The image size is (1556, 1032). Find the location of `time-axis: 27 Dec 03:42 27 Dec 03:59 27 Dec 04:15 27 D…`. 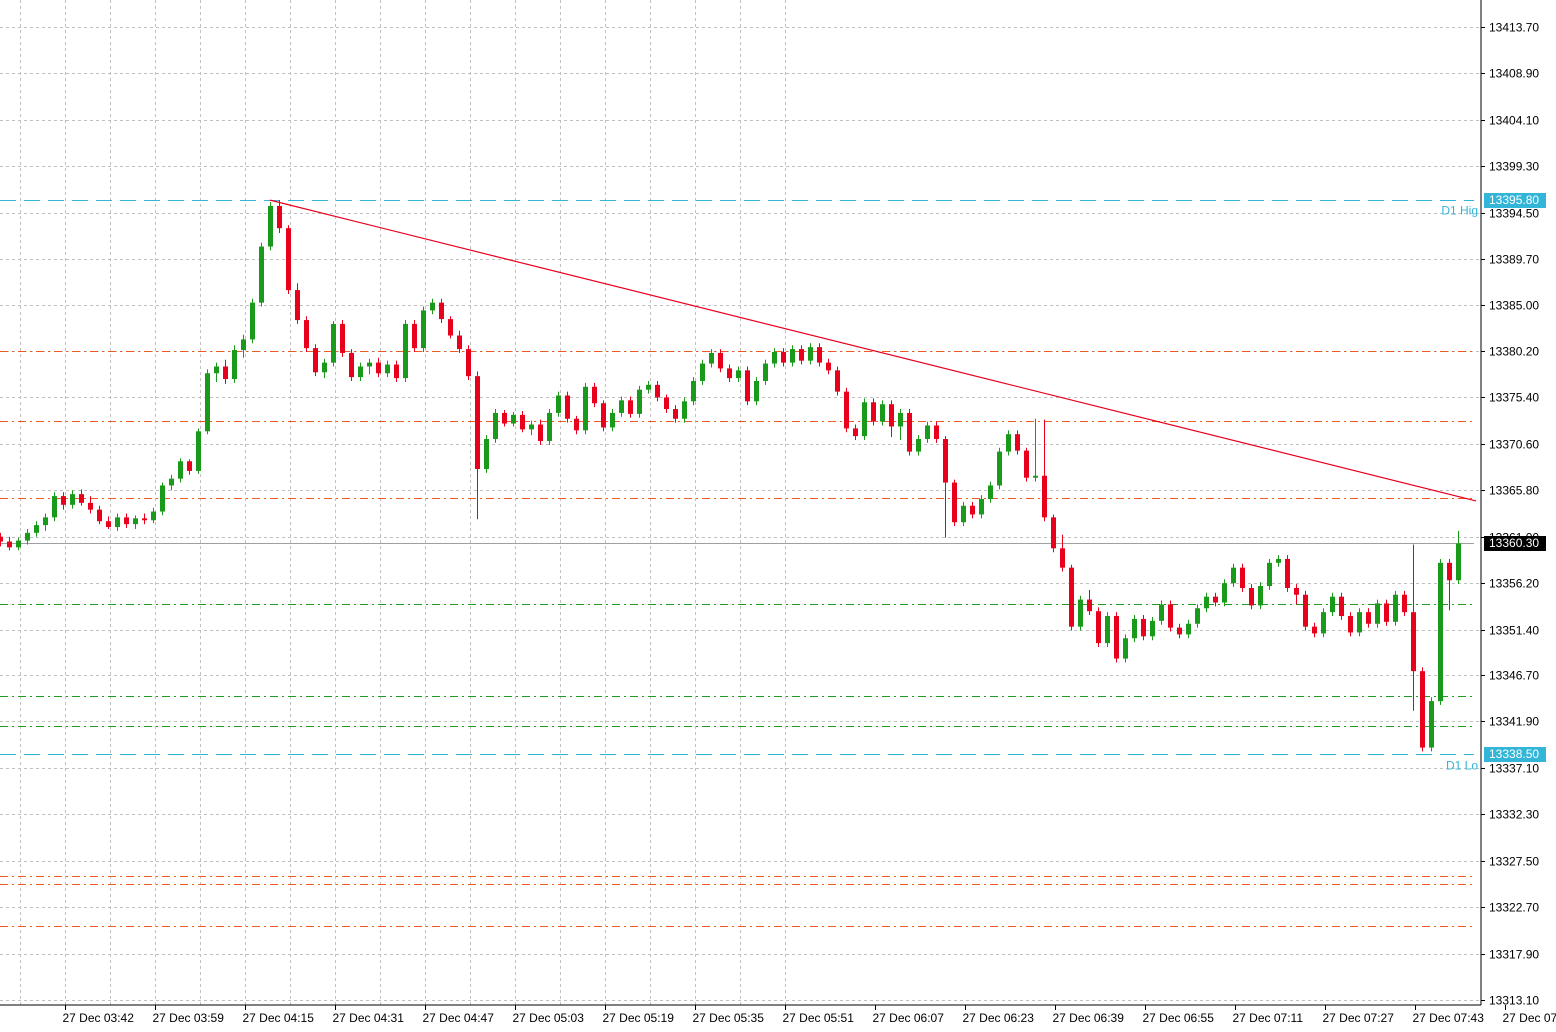

time-axis: 27 Dec 03:42 27 Dec 03:59 27 Dec 04:15 27 D… is located at coordinates (809, 1015).